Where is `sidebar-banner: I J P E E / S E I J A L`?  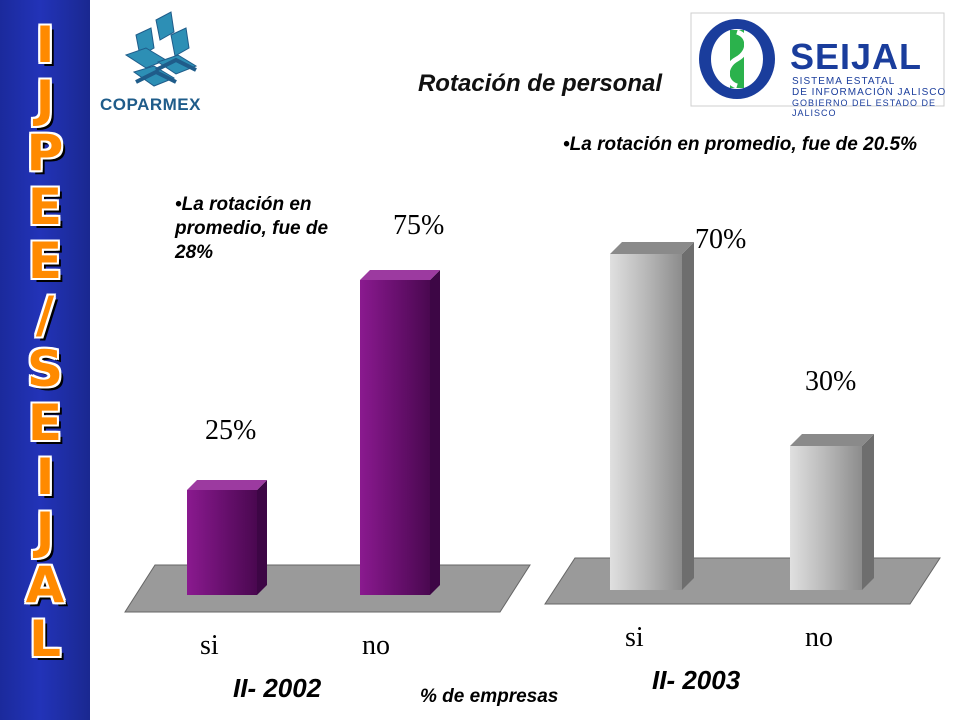
sidebar-banner: I J P E E / S E I J A L is located at coordinates (45, 360).